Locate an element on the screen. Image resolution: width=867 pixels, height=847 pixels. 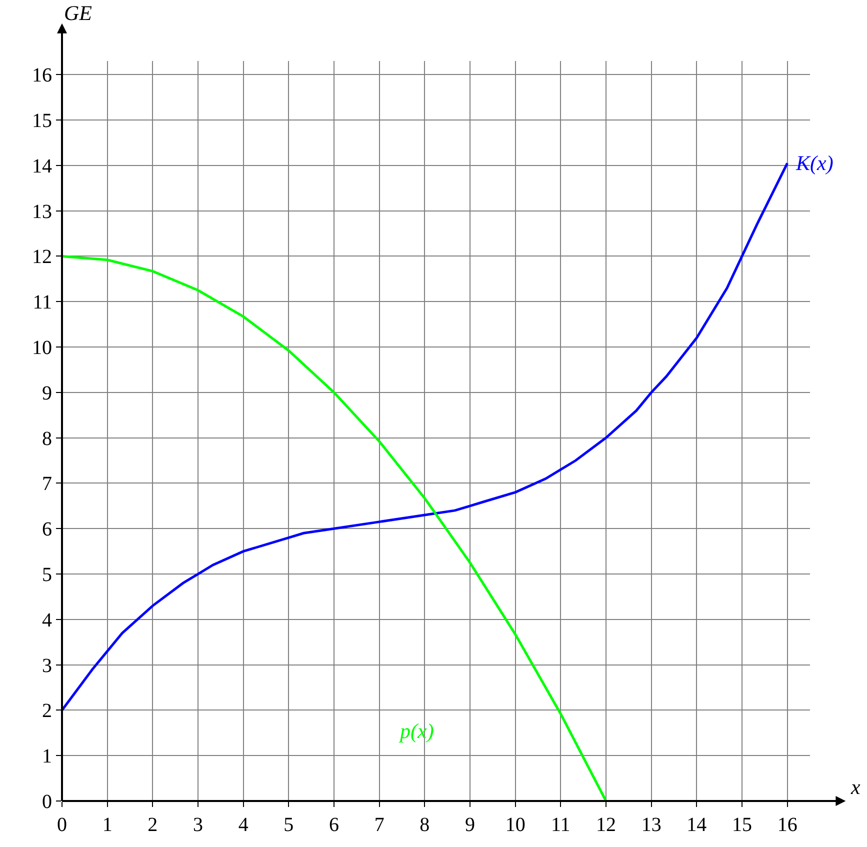
x-axis-title: x is located at coordinates (855, 787).